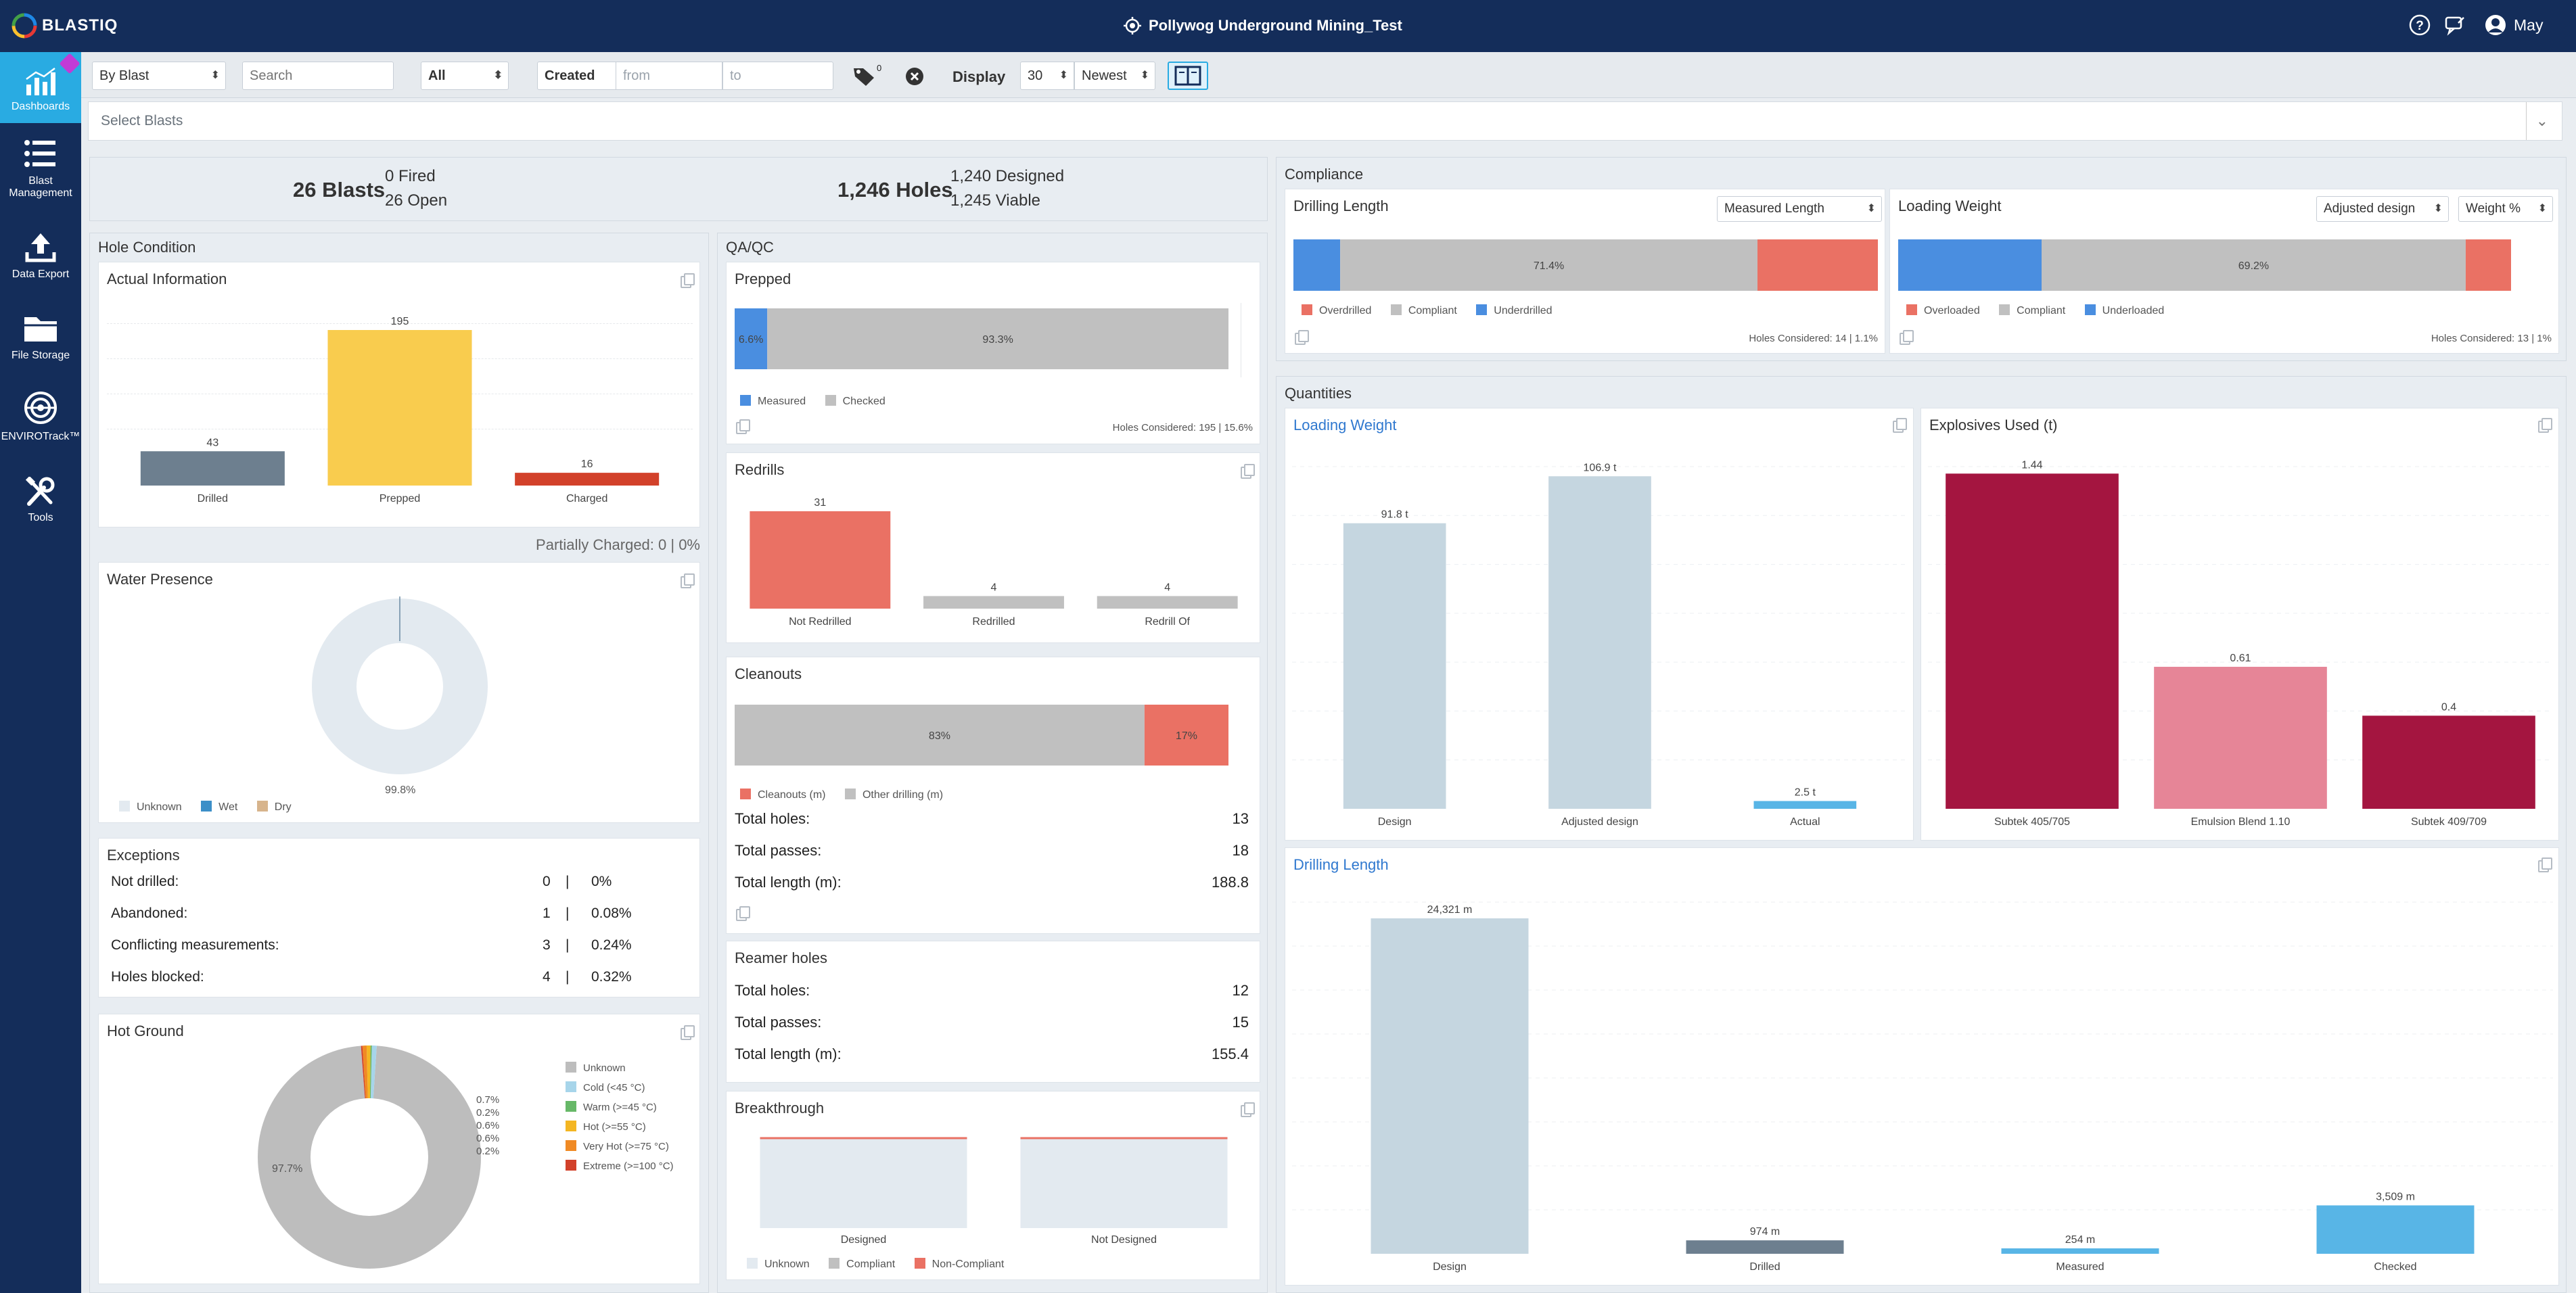 This screenshot has height=1293, width=2576. Describe the element at coordinates (1240, 990) in the screenshot. I see `stat-value: 12` at that location.